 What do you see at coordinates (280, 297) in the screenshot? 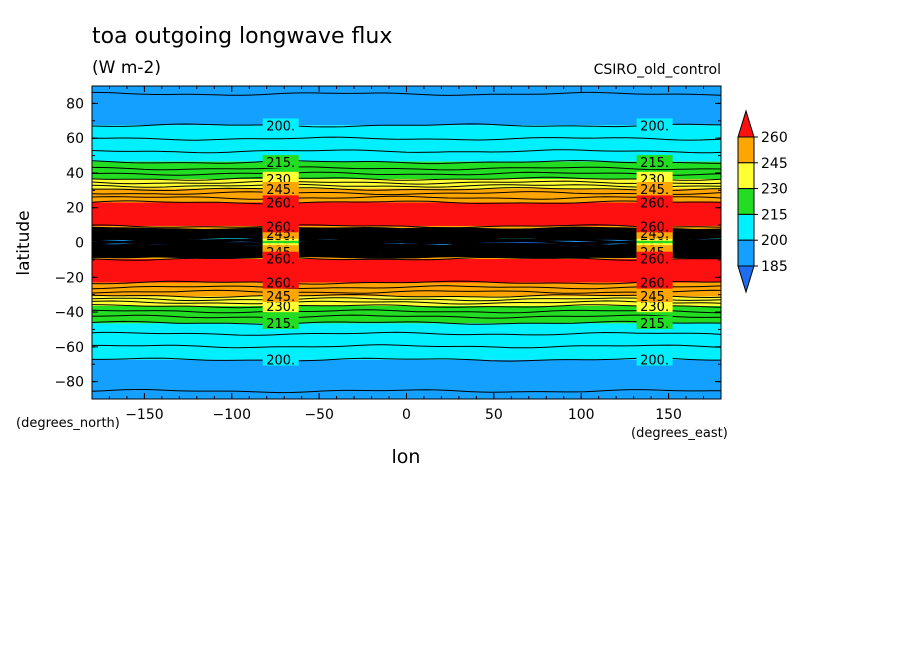
I see `contour-label: 245.` at bounding box center [280, 297].